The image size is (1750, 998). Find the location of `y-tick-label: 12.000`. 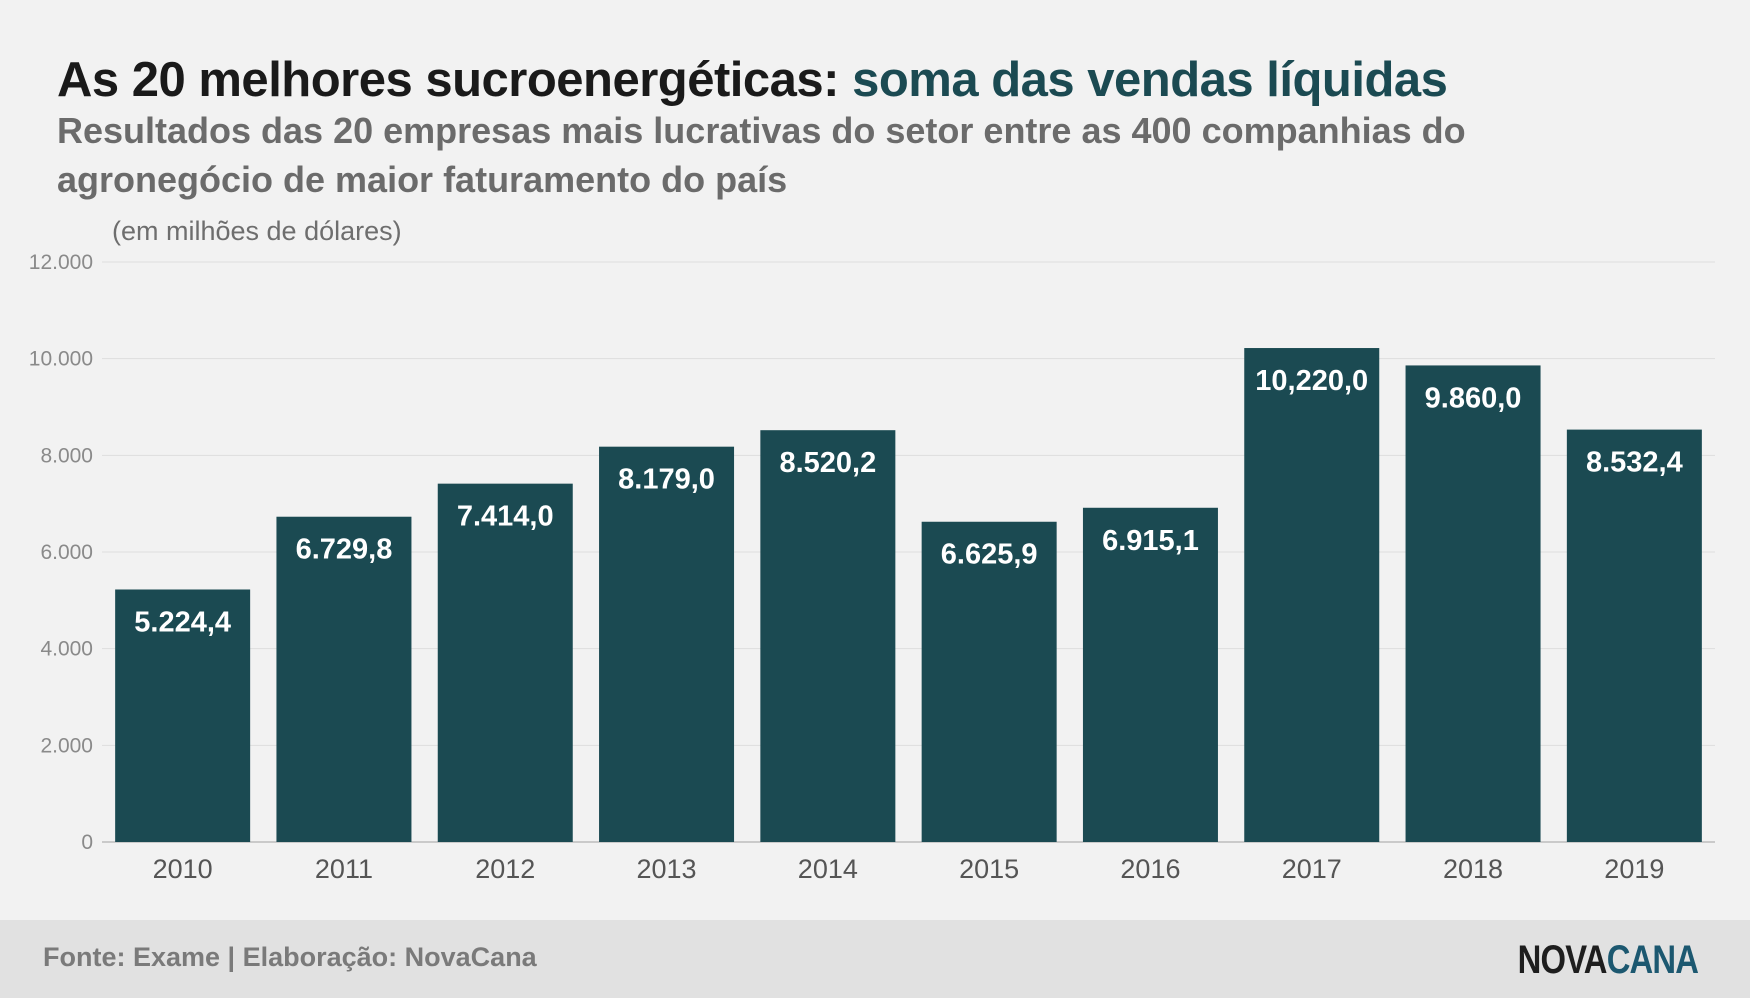

y-tick-label: 12.000 is located at coordinates (61, 262).